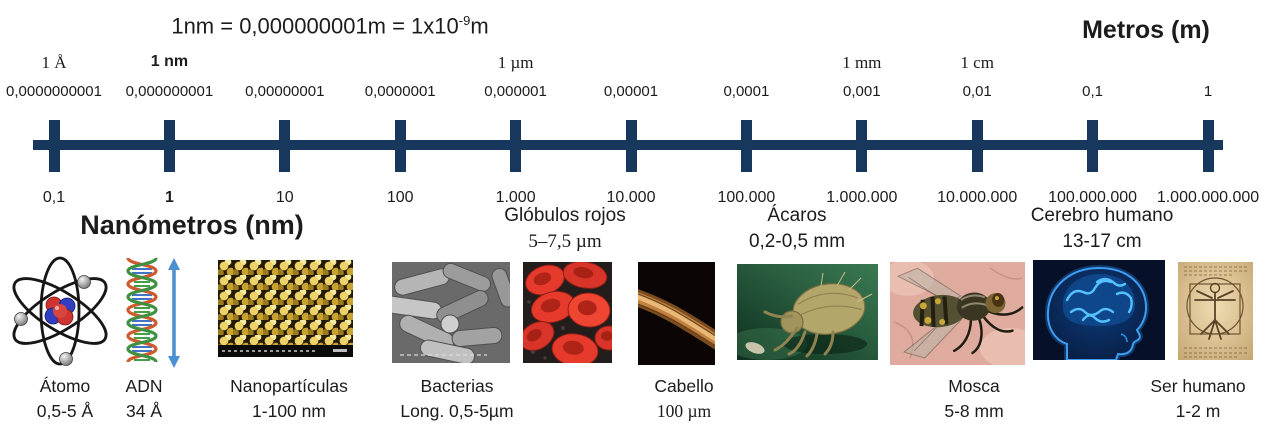 The height and width of the screenshot is (439, 1280). I want to click on unit-marker-0: 1 Å, so click(54, 62).